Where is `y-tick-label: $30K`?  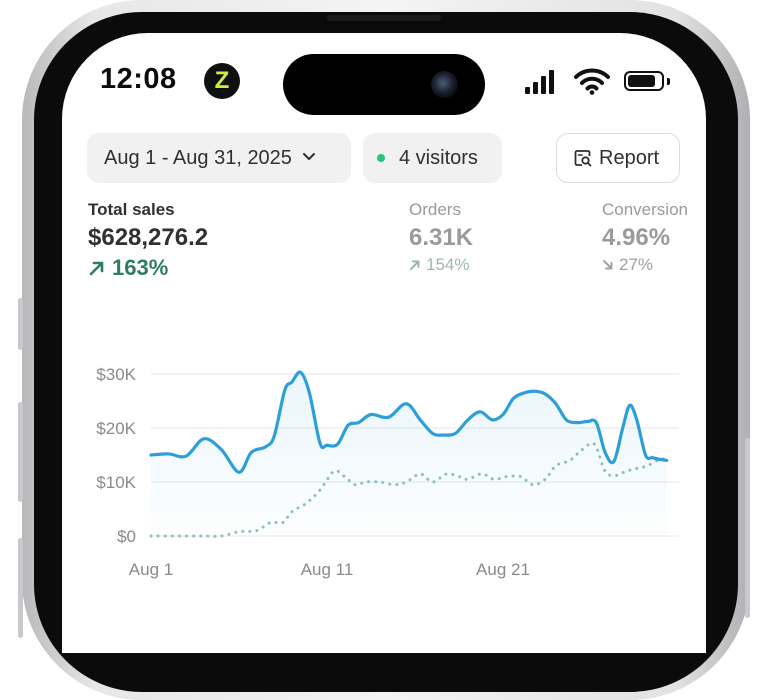 y-tick-label: $30K is located at coordinates (116, 374).